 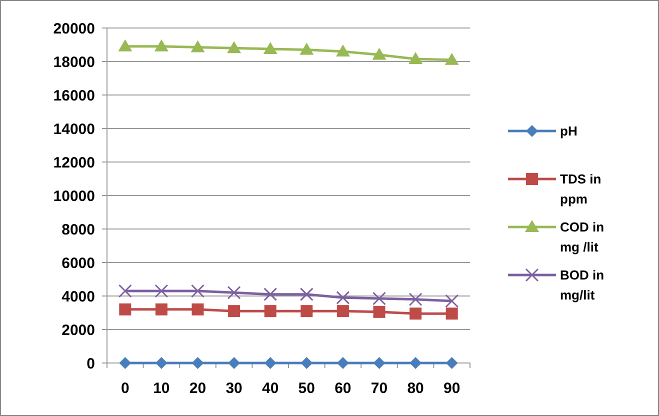 What do you see at coordinates (234, 388) in the screenshot?
I see `x-tick-label: 30` at bounding box center [234, 388].